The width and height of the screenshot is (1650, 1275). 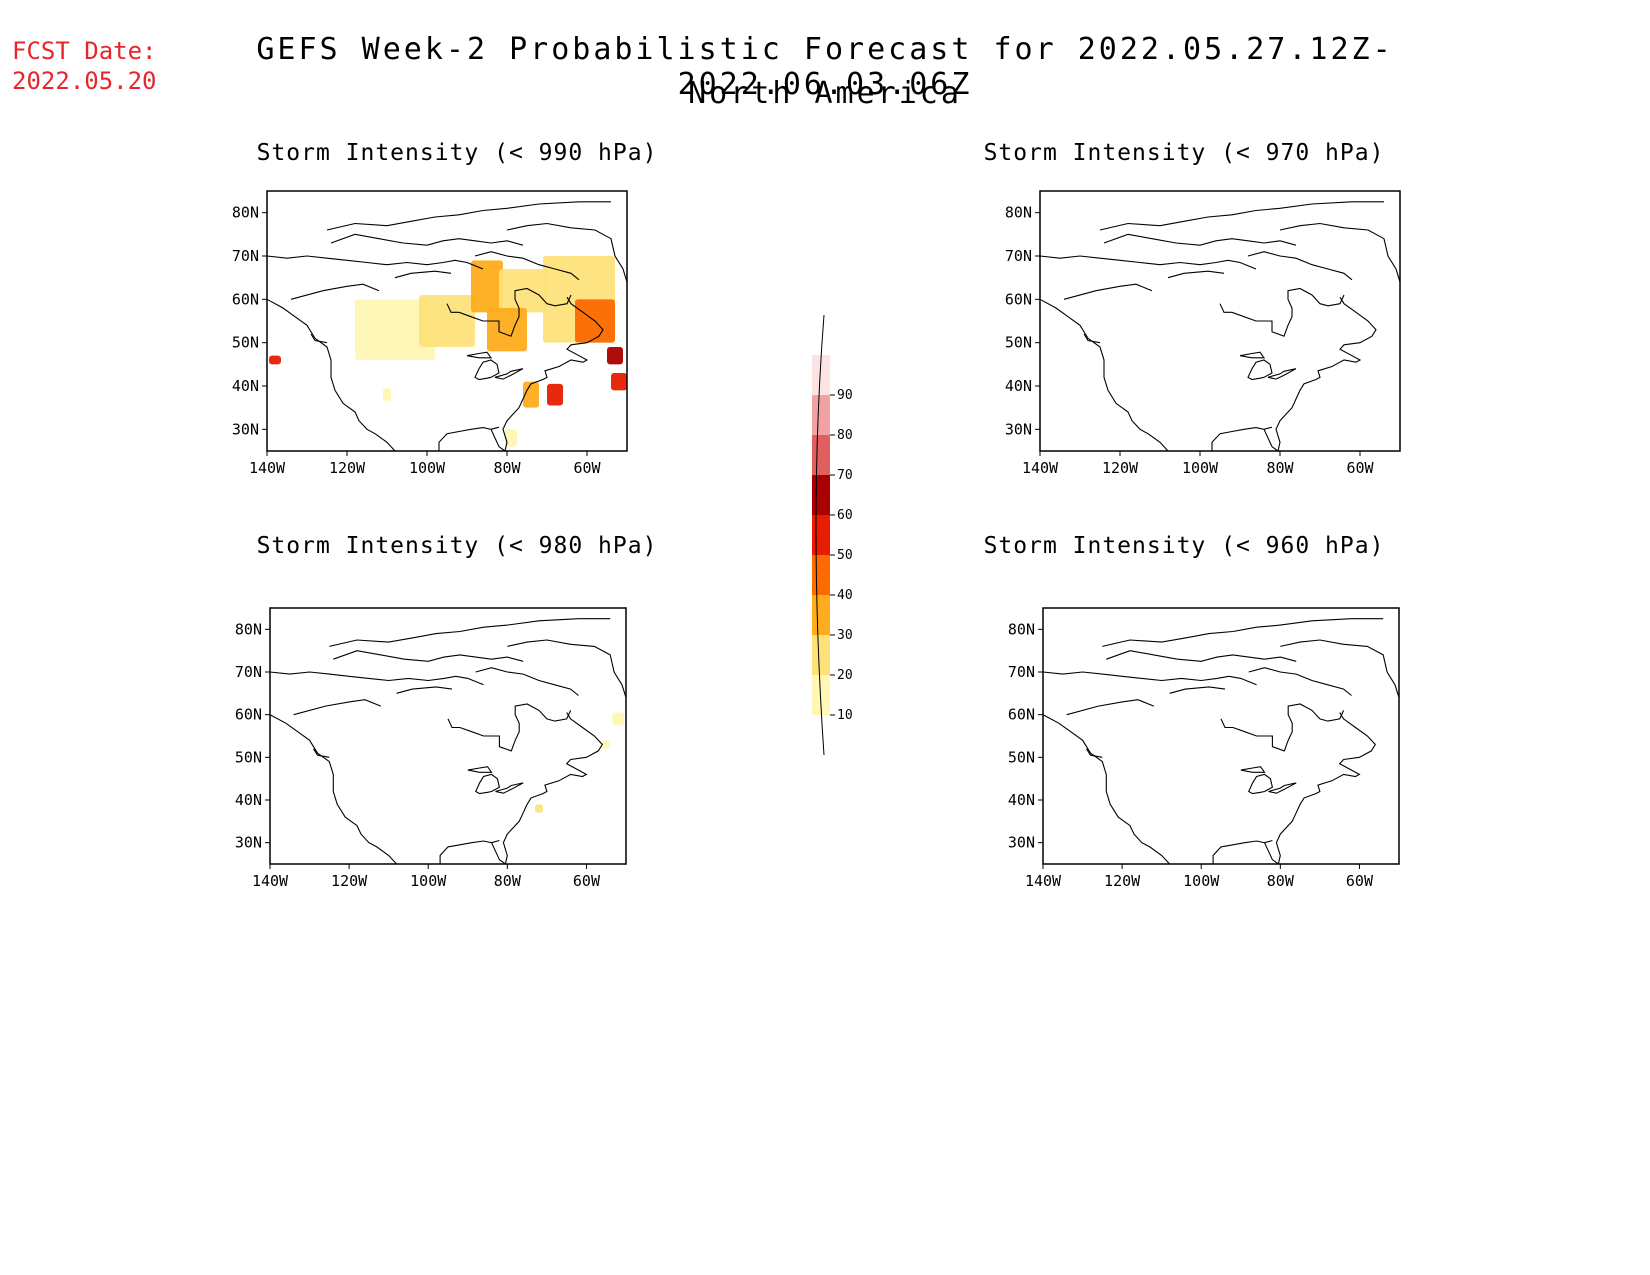 I want to click on map-panel-980: 80N 70N 60N 50N 40N 30N 140W 120W 100W 80W 60W, so click(x=431, y=748).